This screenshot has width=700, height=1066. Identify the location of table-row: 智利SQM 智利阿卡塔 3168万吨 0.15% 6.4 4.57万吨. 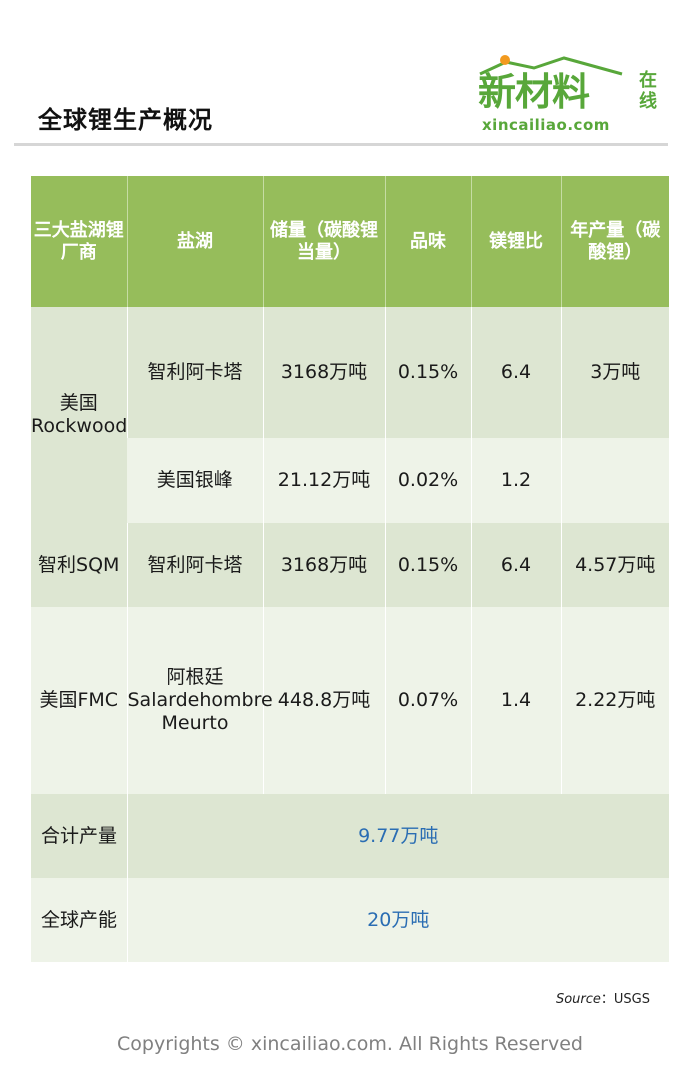
(350, 565).